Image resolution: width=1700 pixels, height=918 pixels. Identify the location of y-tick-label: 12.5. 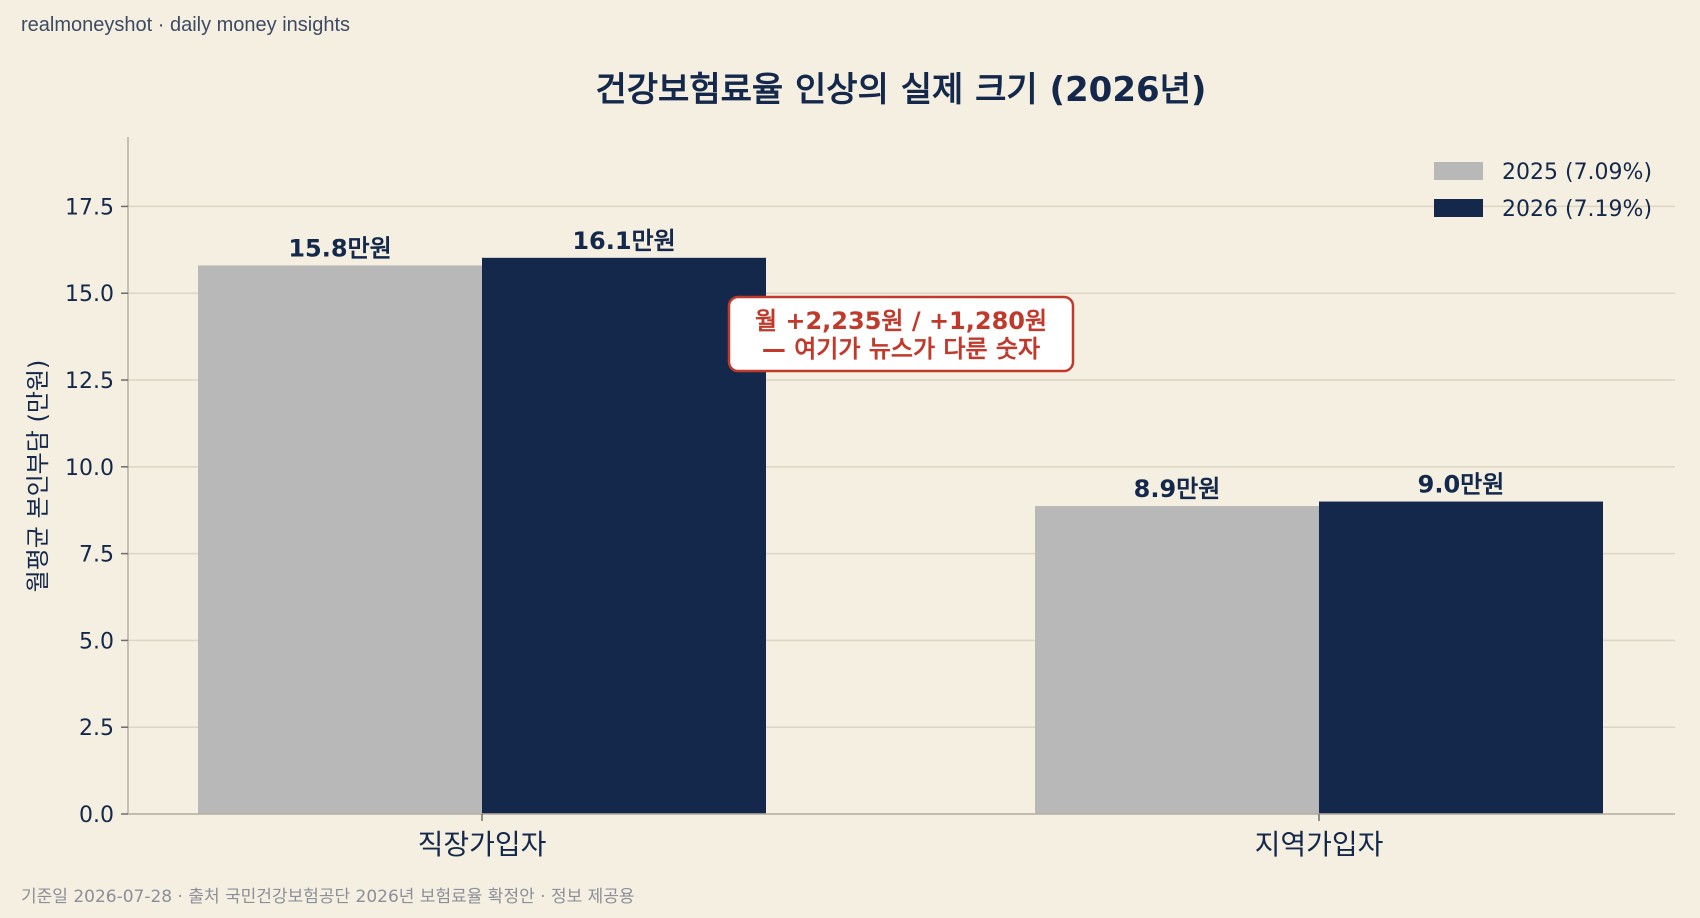
(89, 381).